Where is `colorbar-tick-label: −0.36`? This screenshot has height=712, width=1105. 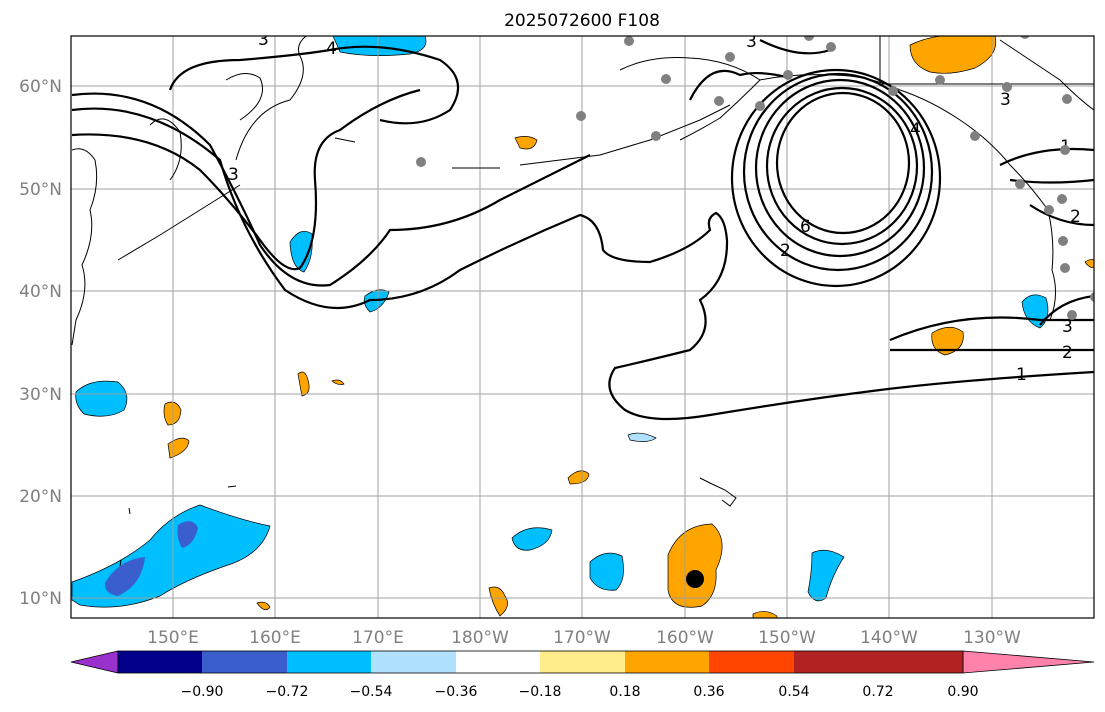
colorbar-tick-label: −0.36 is located at coordinates (456, 692).